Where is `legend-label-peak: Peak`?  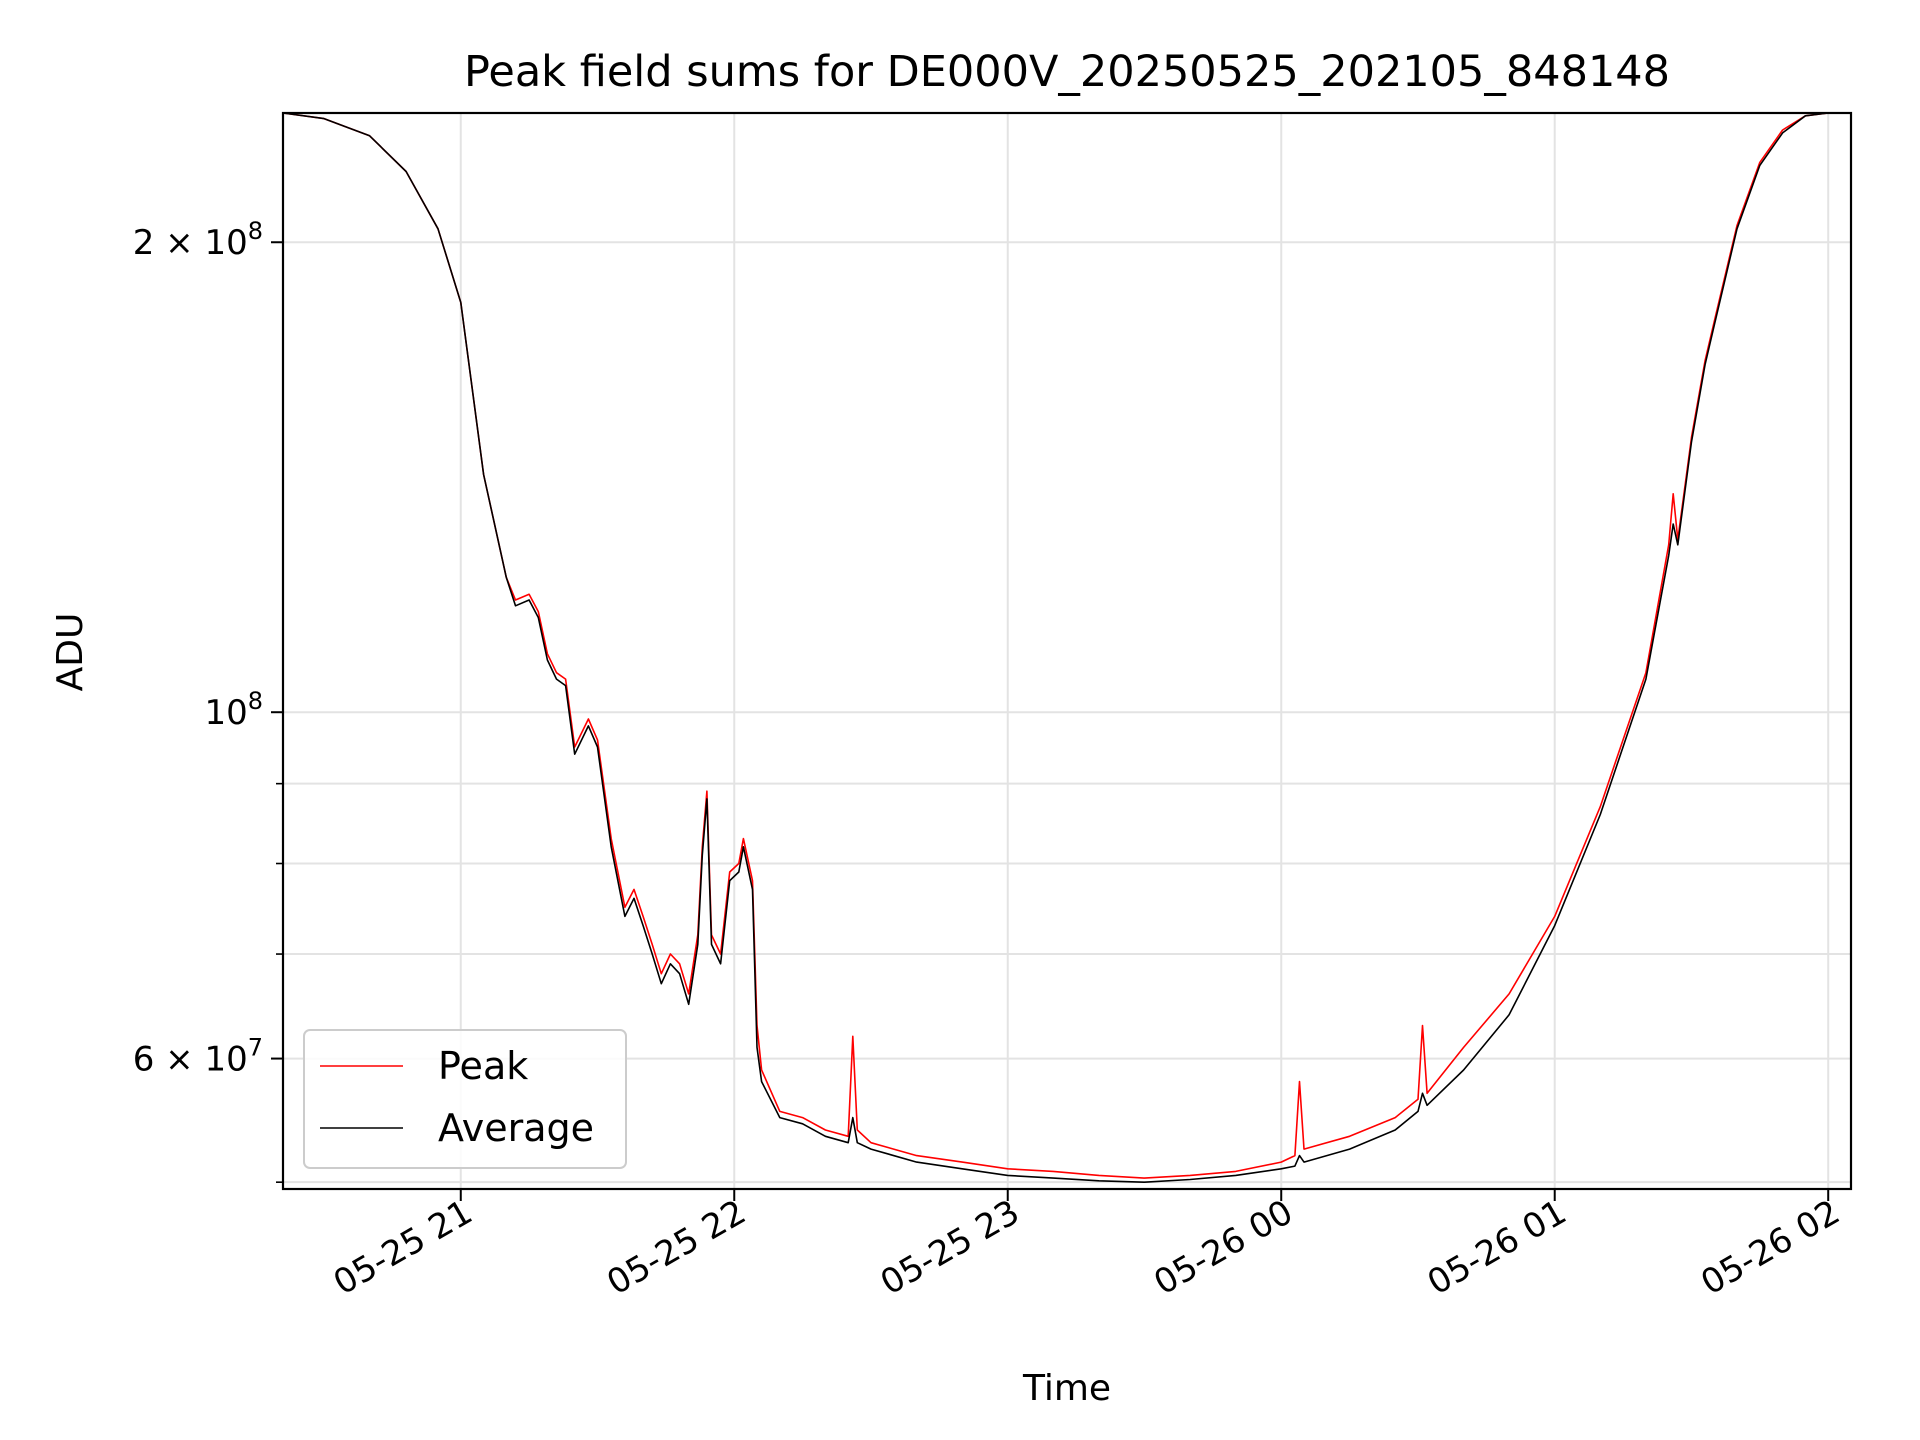
legend-label-peak: Peak is located at coordinates (483, 1066).